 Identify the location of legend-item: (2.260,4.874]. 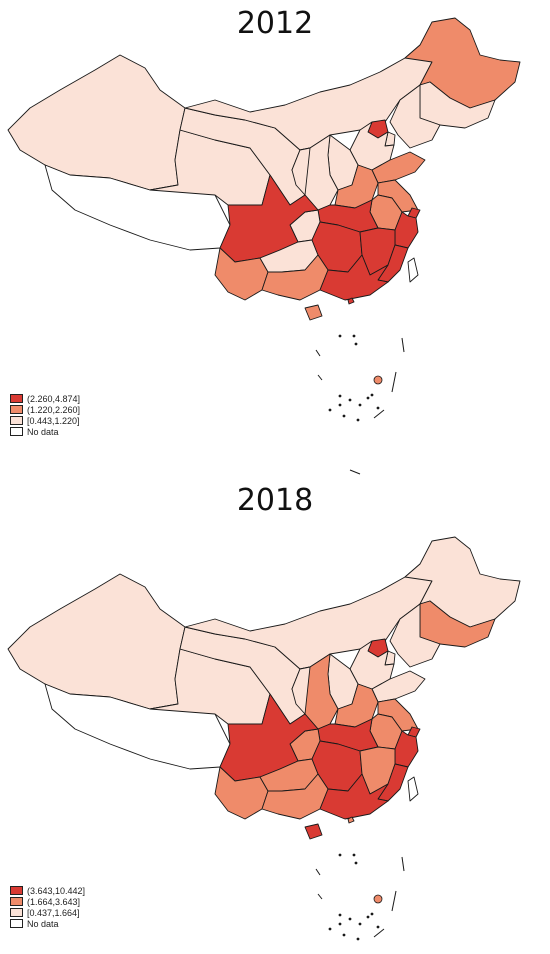
(45, 398).